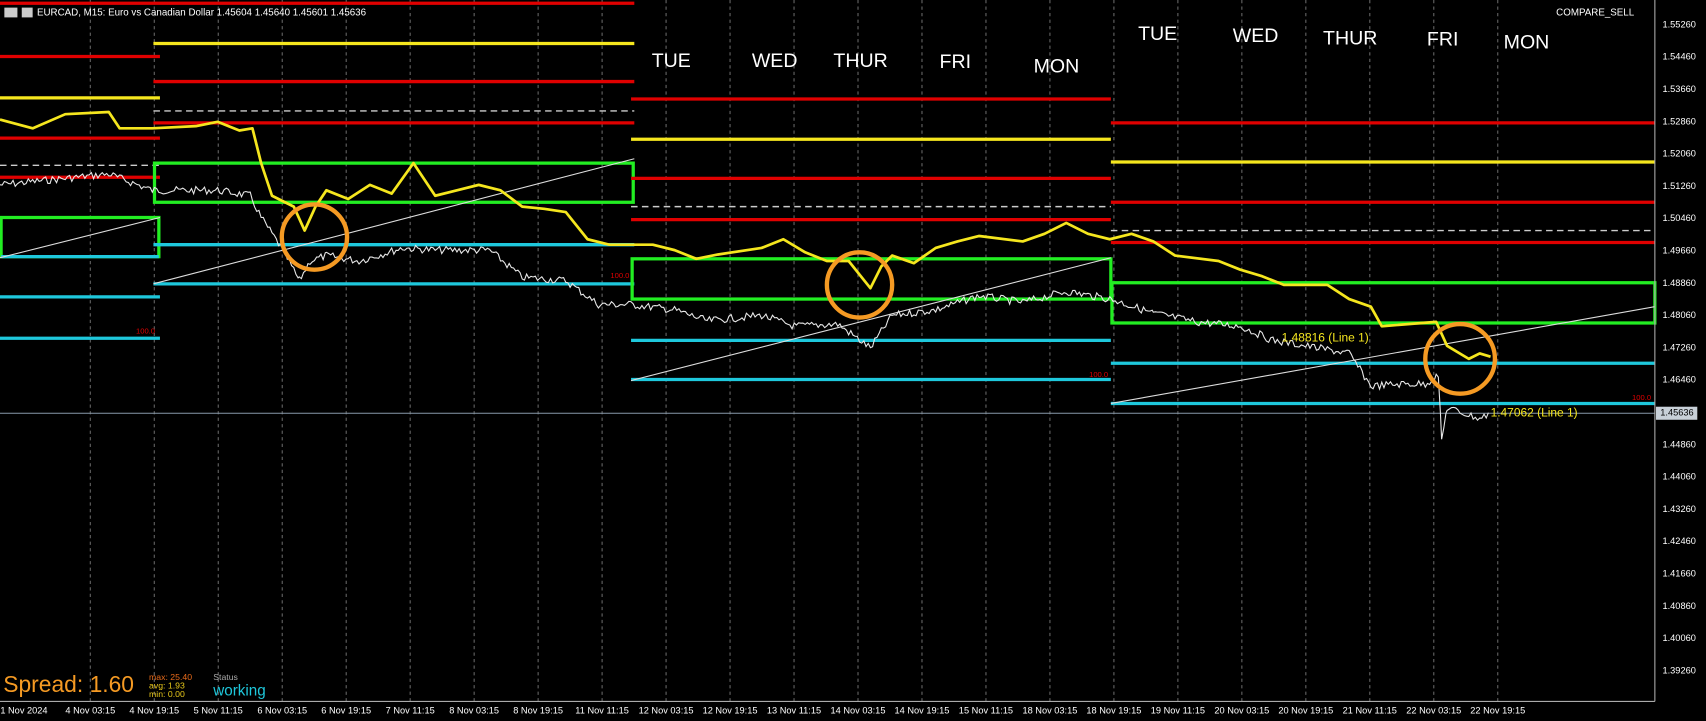 This screenshot has width=1706, height=721. What do you see at coordinates (1678, 218) in the screenshot?
I see `price-label: 1.50460` at bounding box center [1678, 218].